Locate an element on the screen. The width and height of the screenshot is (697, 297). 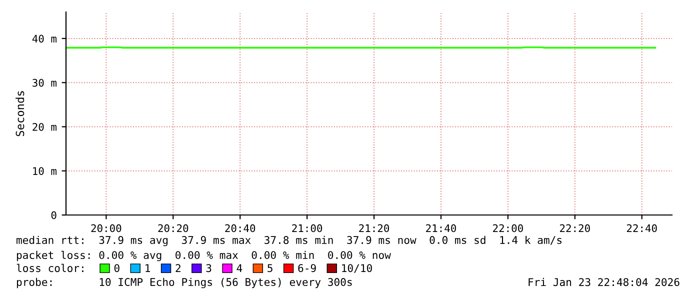
legend-label: 1 is located at coordinates (148, 268).